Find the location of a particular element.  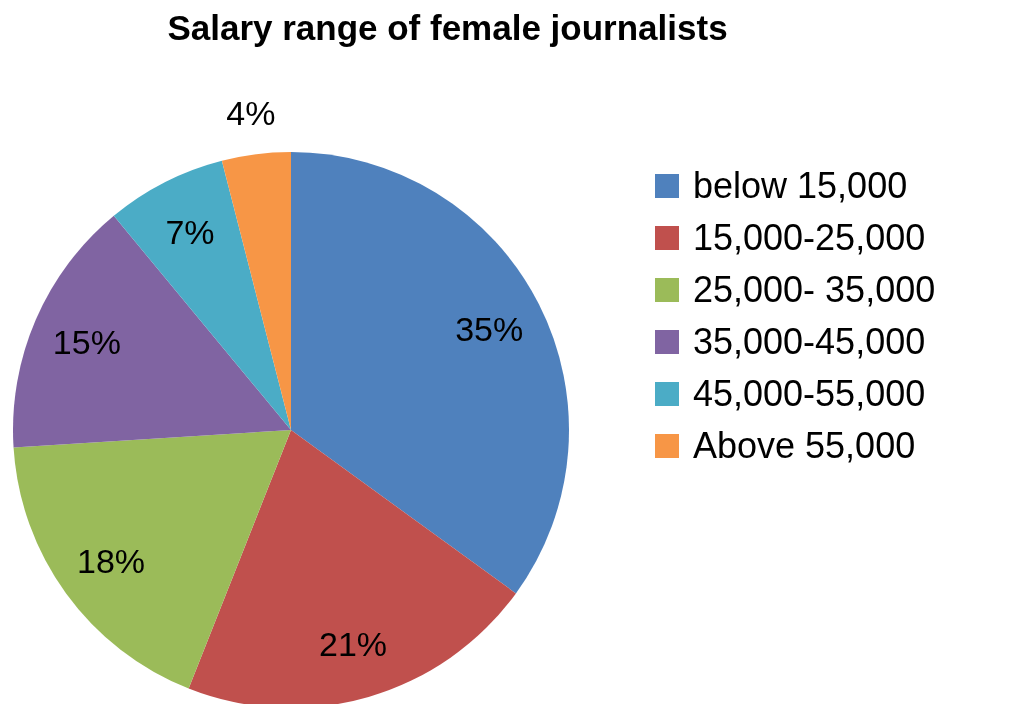

legend-label: Above 55,000 is located at coordinates (804, 446).